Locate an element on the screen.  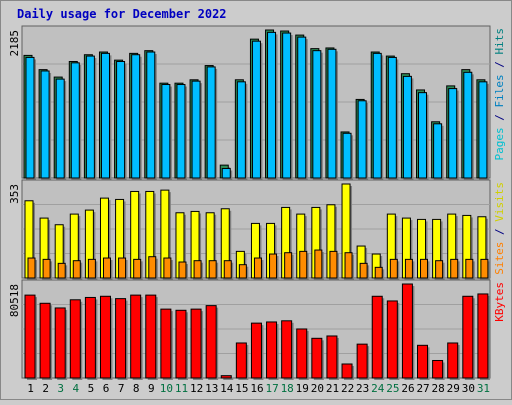
x-tick-label: 16 is located at coordinates (256, 388).